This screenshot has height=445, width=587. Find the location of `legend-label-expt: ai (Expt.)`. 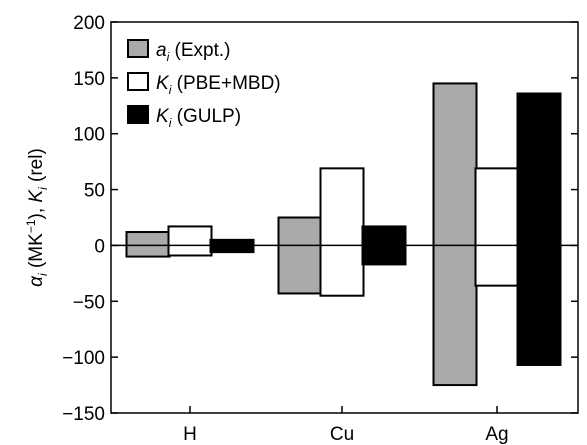

legend-label-expt: ai (Expt.) is located at coordinates (193, 52).